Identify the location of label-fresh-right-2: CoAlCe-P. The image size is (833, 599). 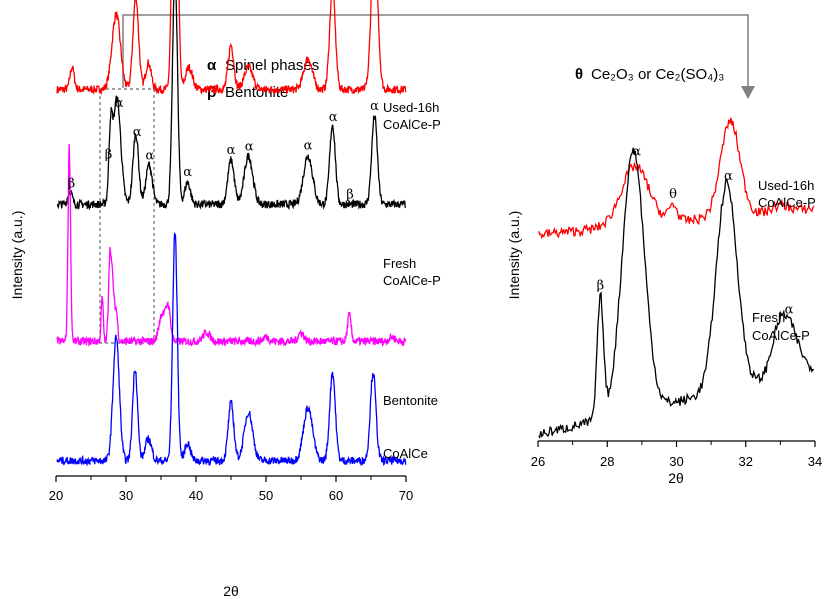
(781, 335).